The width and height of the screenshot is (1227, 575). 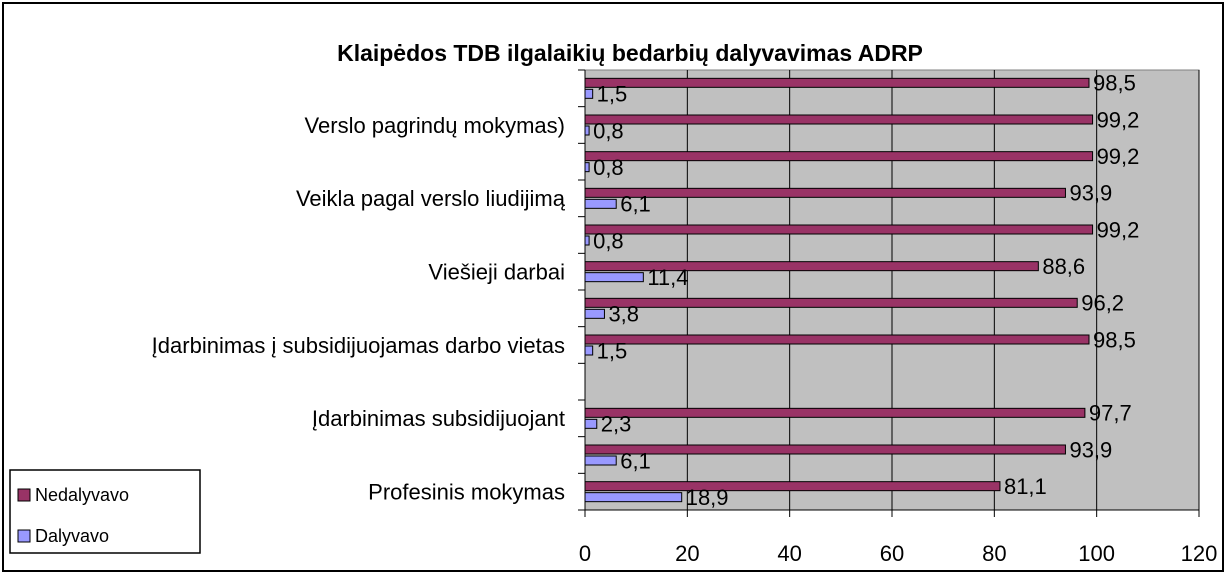 What do you see at coordinates (623, 314) in the screenshot?
I see `data-label: 3,8` at bounding box center [623, 314].